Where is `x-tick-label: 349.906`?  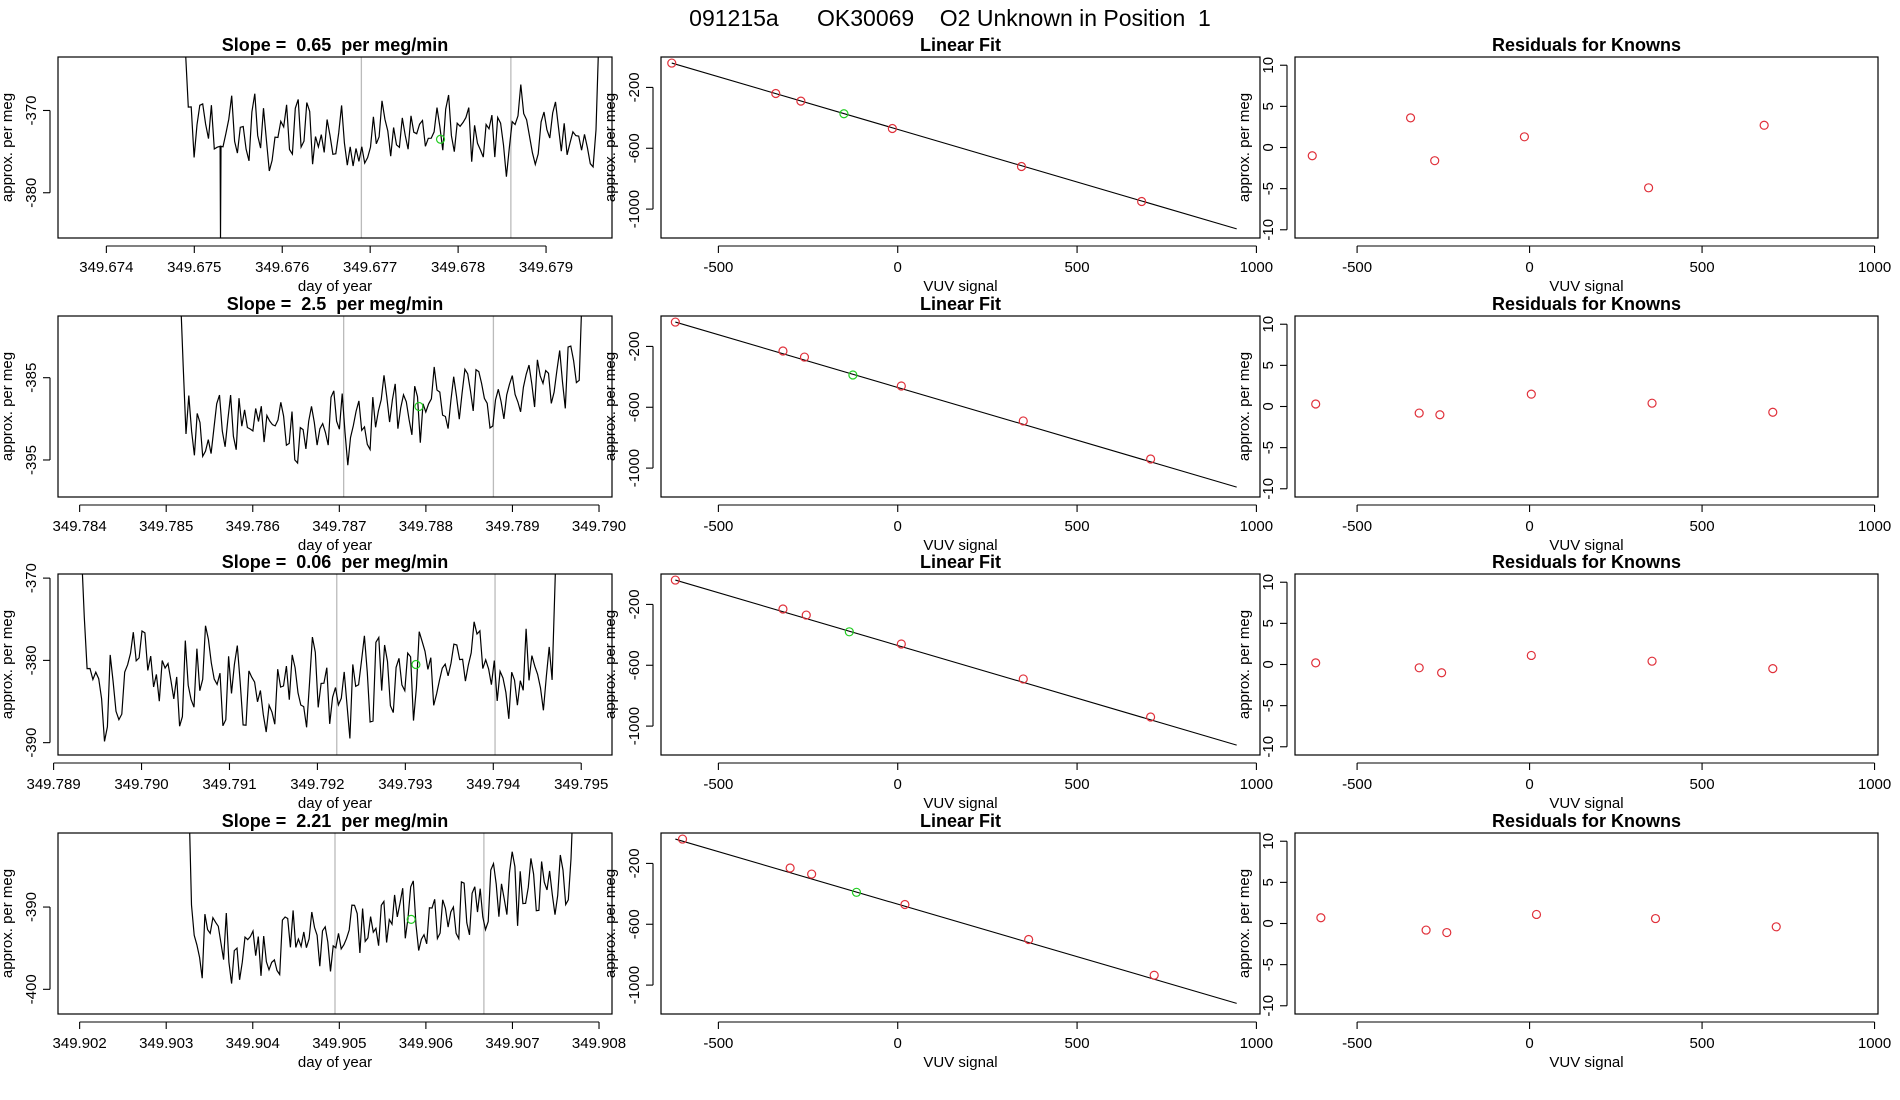 x-tick-label: 349.906 is located at coordinates (426, 1043).